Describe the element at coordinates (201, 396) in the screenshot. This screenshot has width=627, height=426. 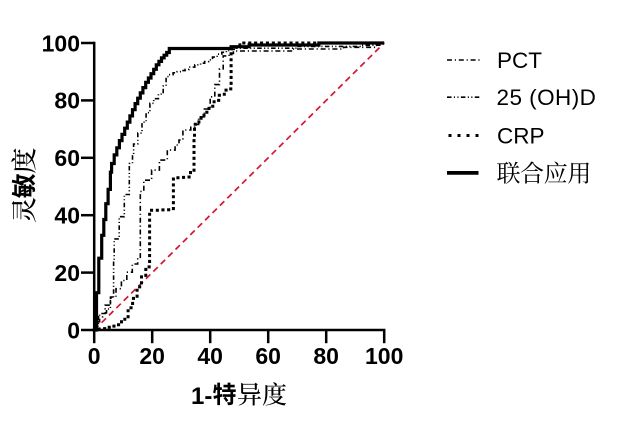
I see `svg-text: 1-` at that location.